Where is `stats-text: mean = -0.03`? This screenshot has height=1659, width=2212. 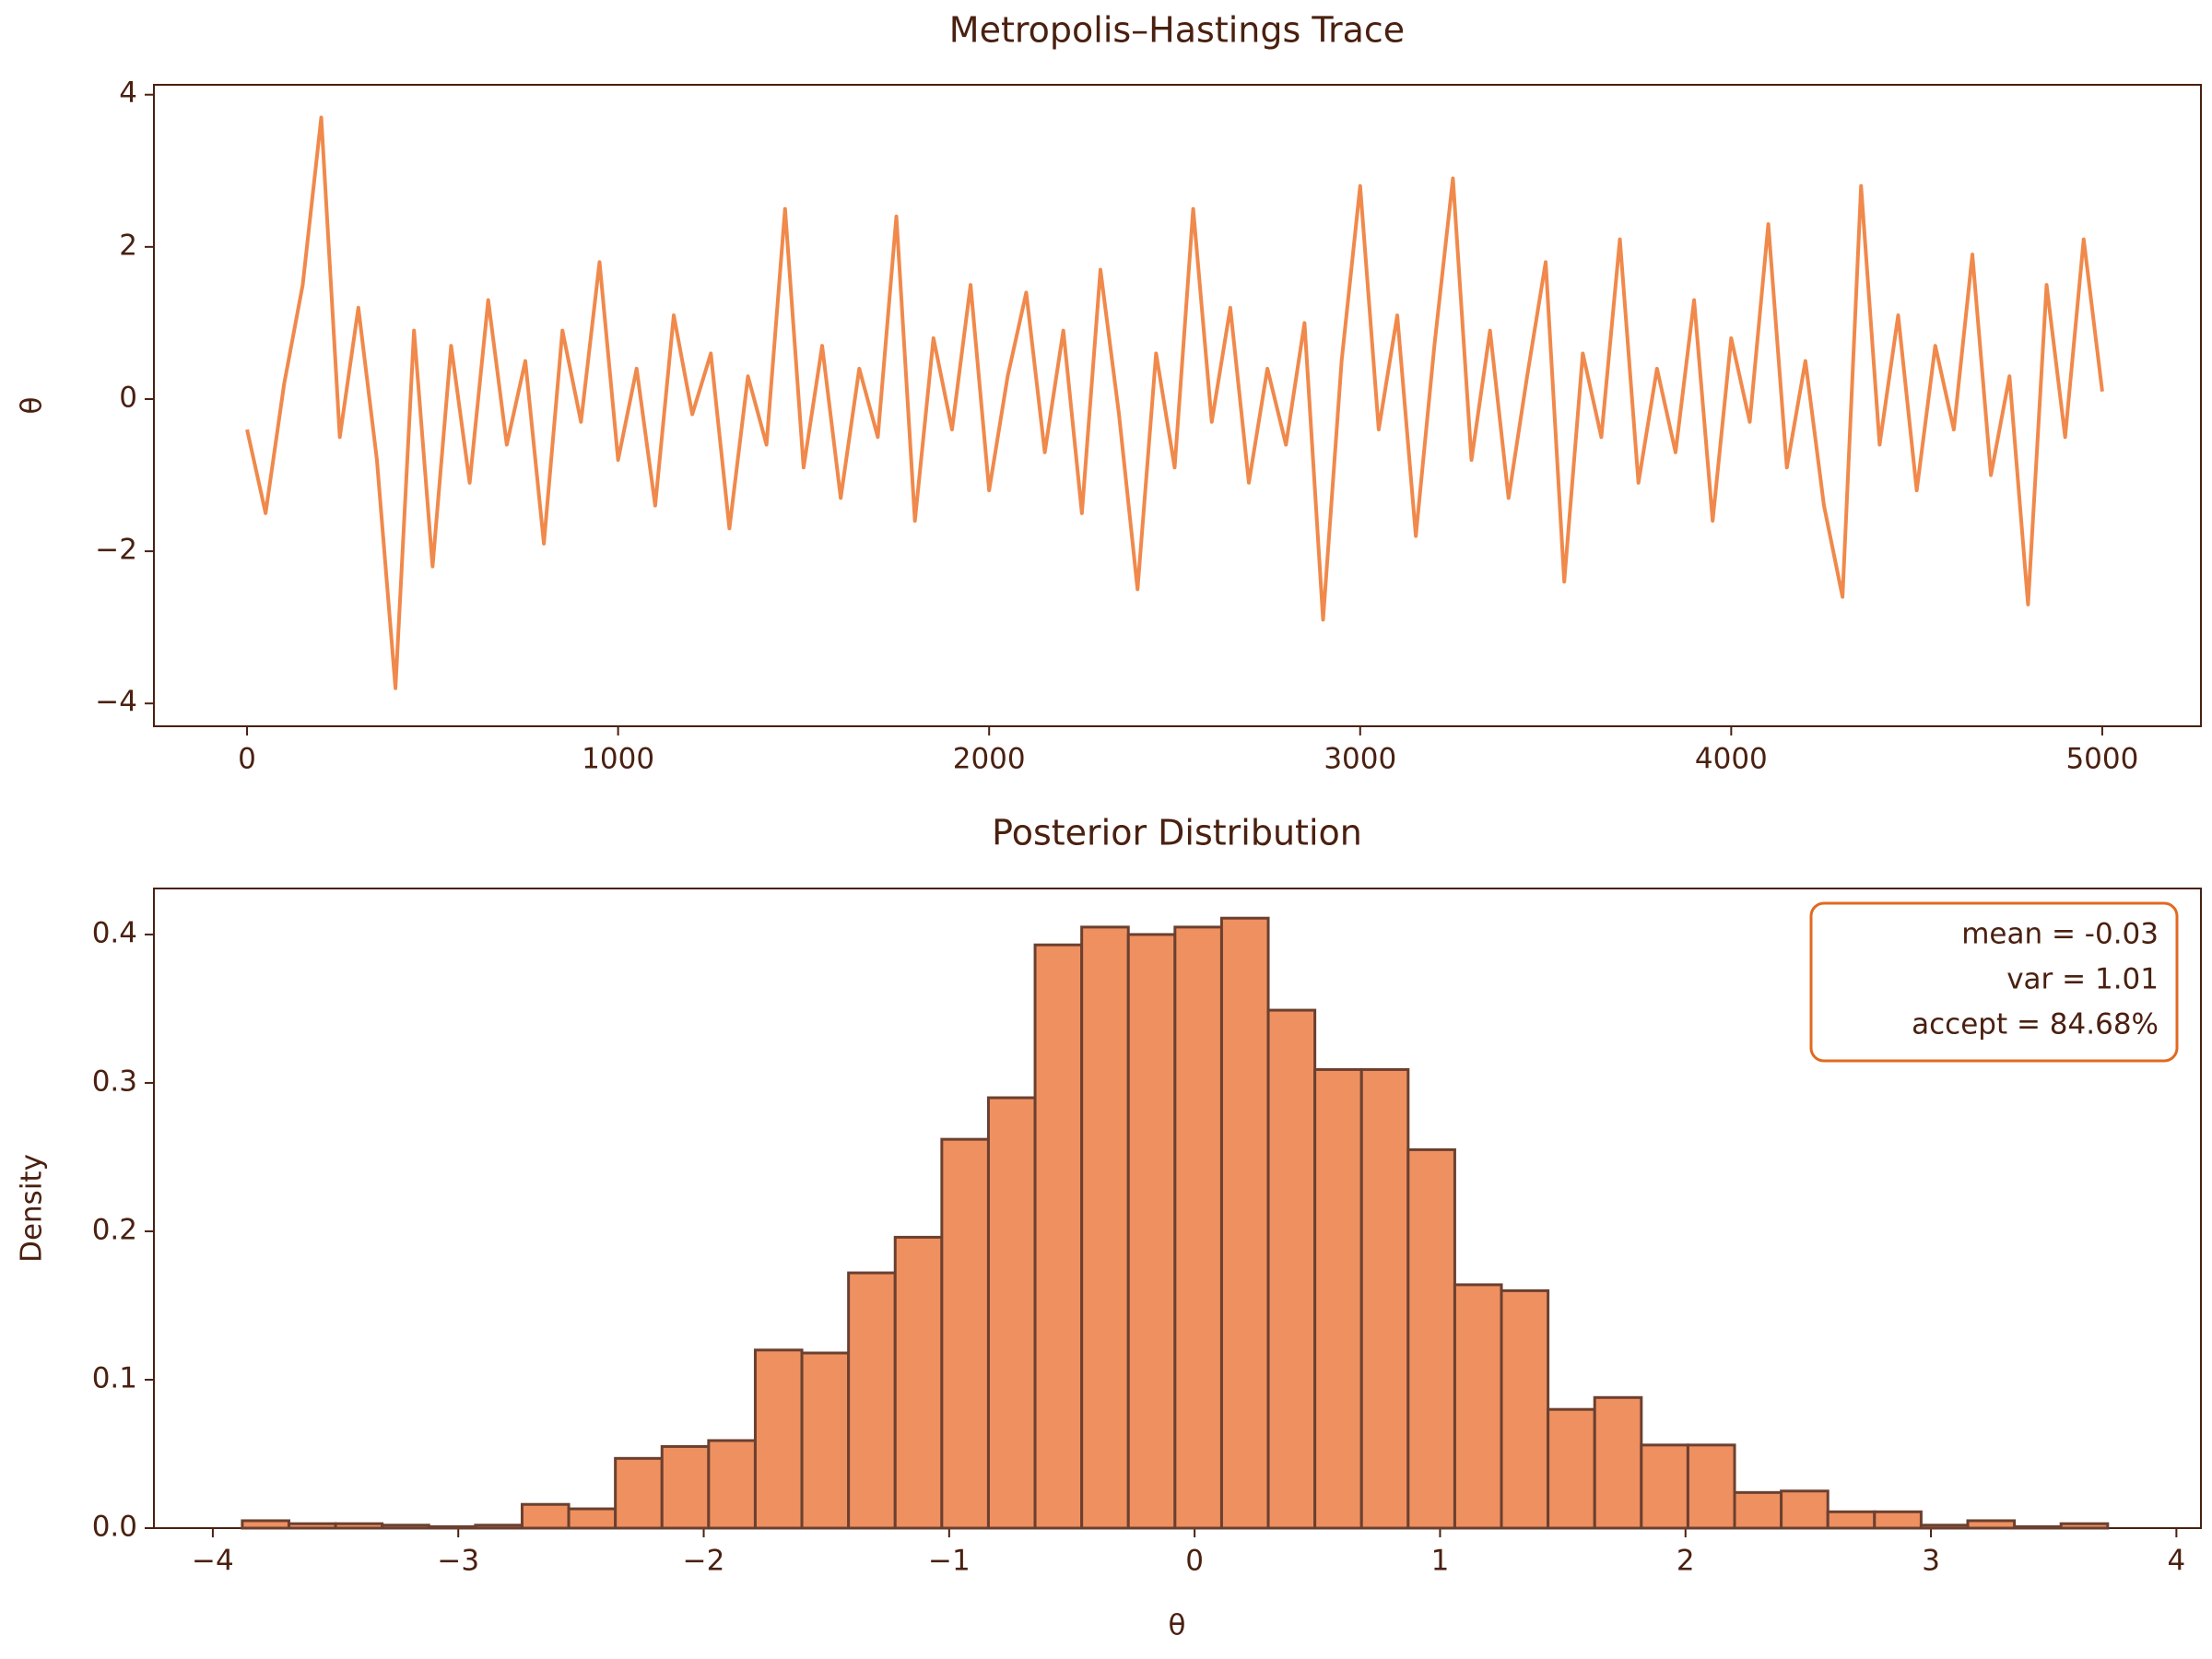
stats-text: mean = -0.03 is located at coordinates (2060, 934).